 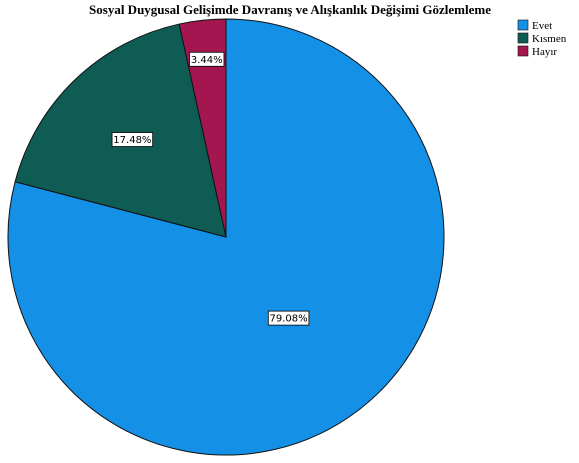 I want to click on data-label-kismen: 17.48%, so click(x=132, y=139).